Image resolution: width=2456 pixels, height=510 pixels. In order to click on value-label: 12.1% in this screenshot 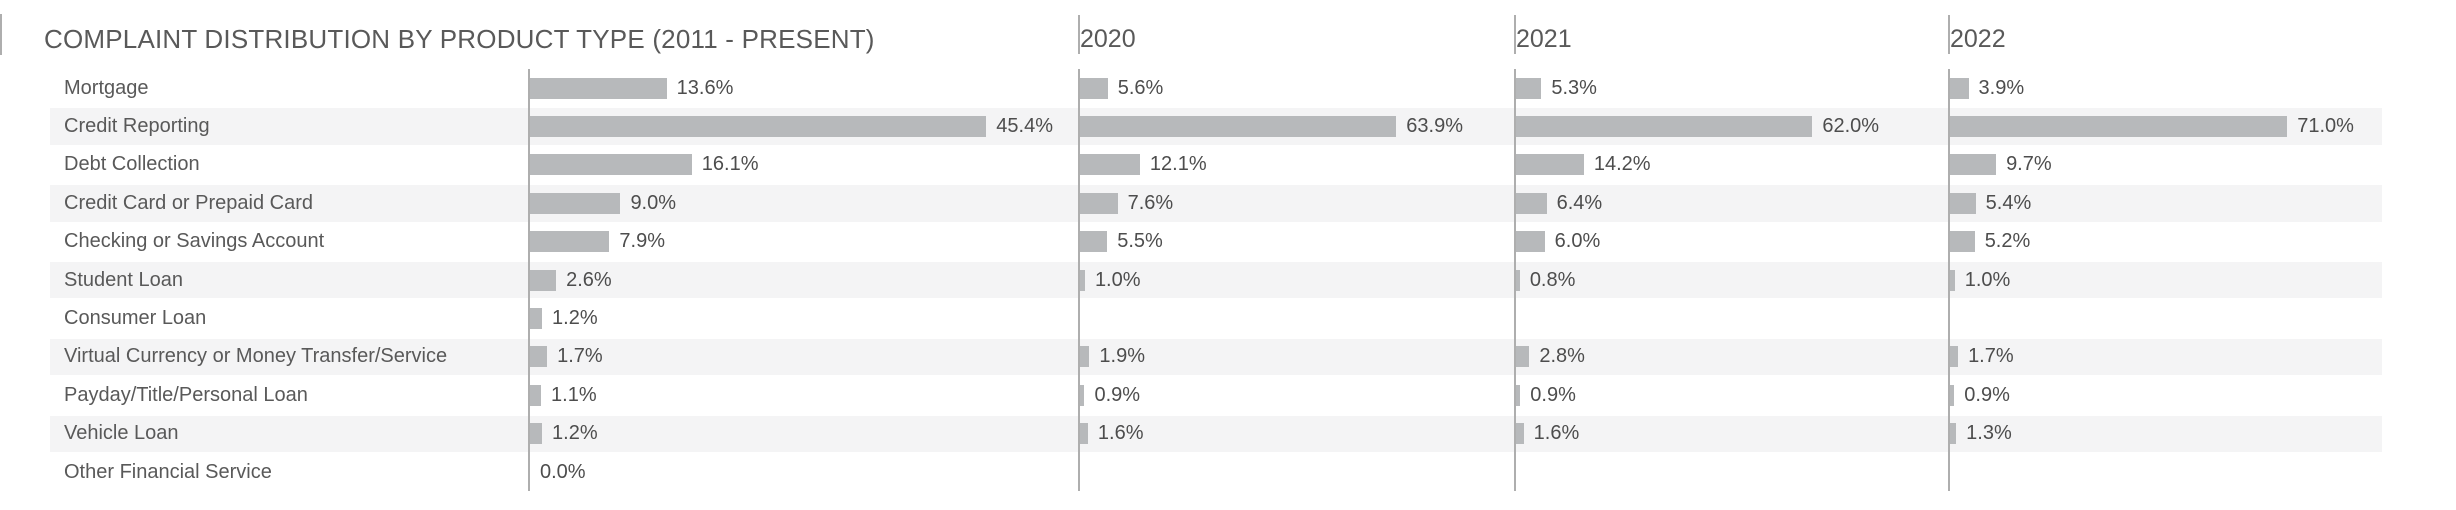, I will do `click(1178, 164)`.